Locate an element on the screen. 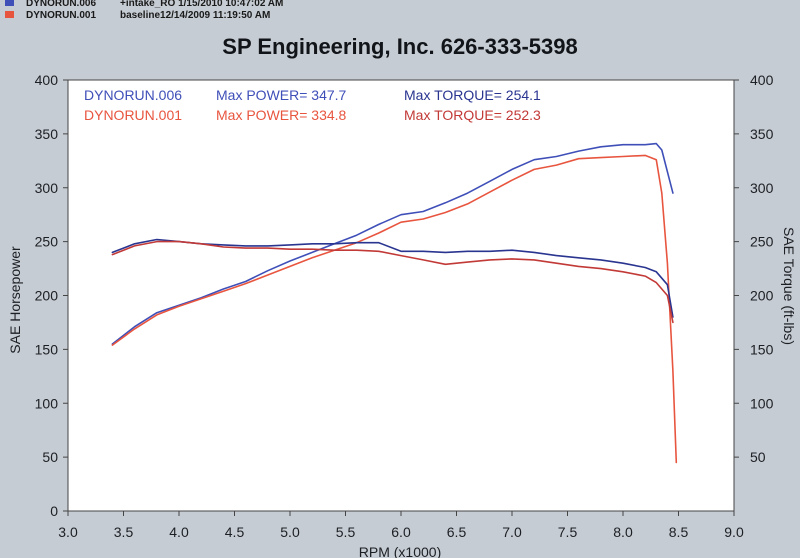 Image resolution: width=800 pixels, height=558 pixels. run-desc-006: +intake_RO 1/15/2010 10:47:02 AM is located at coordinates (201, 4).